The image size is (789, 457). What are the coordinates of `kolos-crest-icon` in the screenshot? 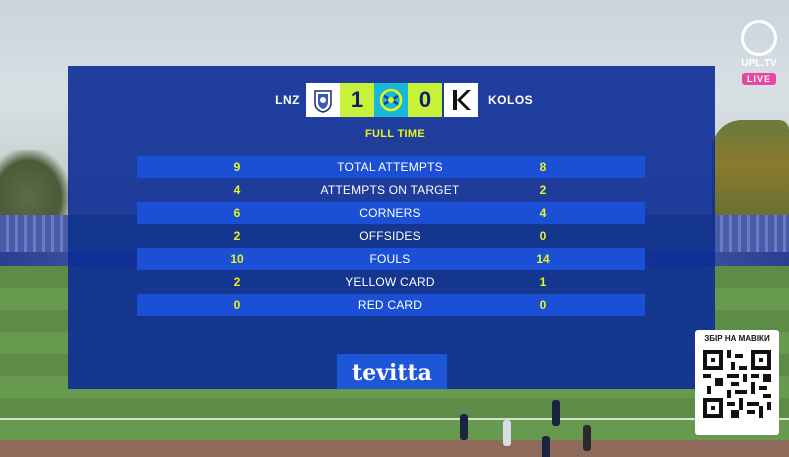 It's located at (461, 100).